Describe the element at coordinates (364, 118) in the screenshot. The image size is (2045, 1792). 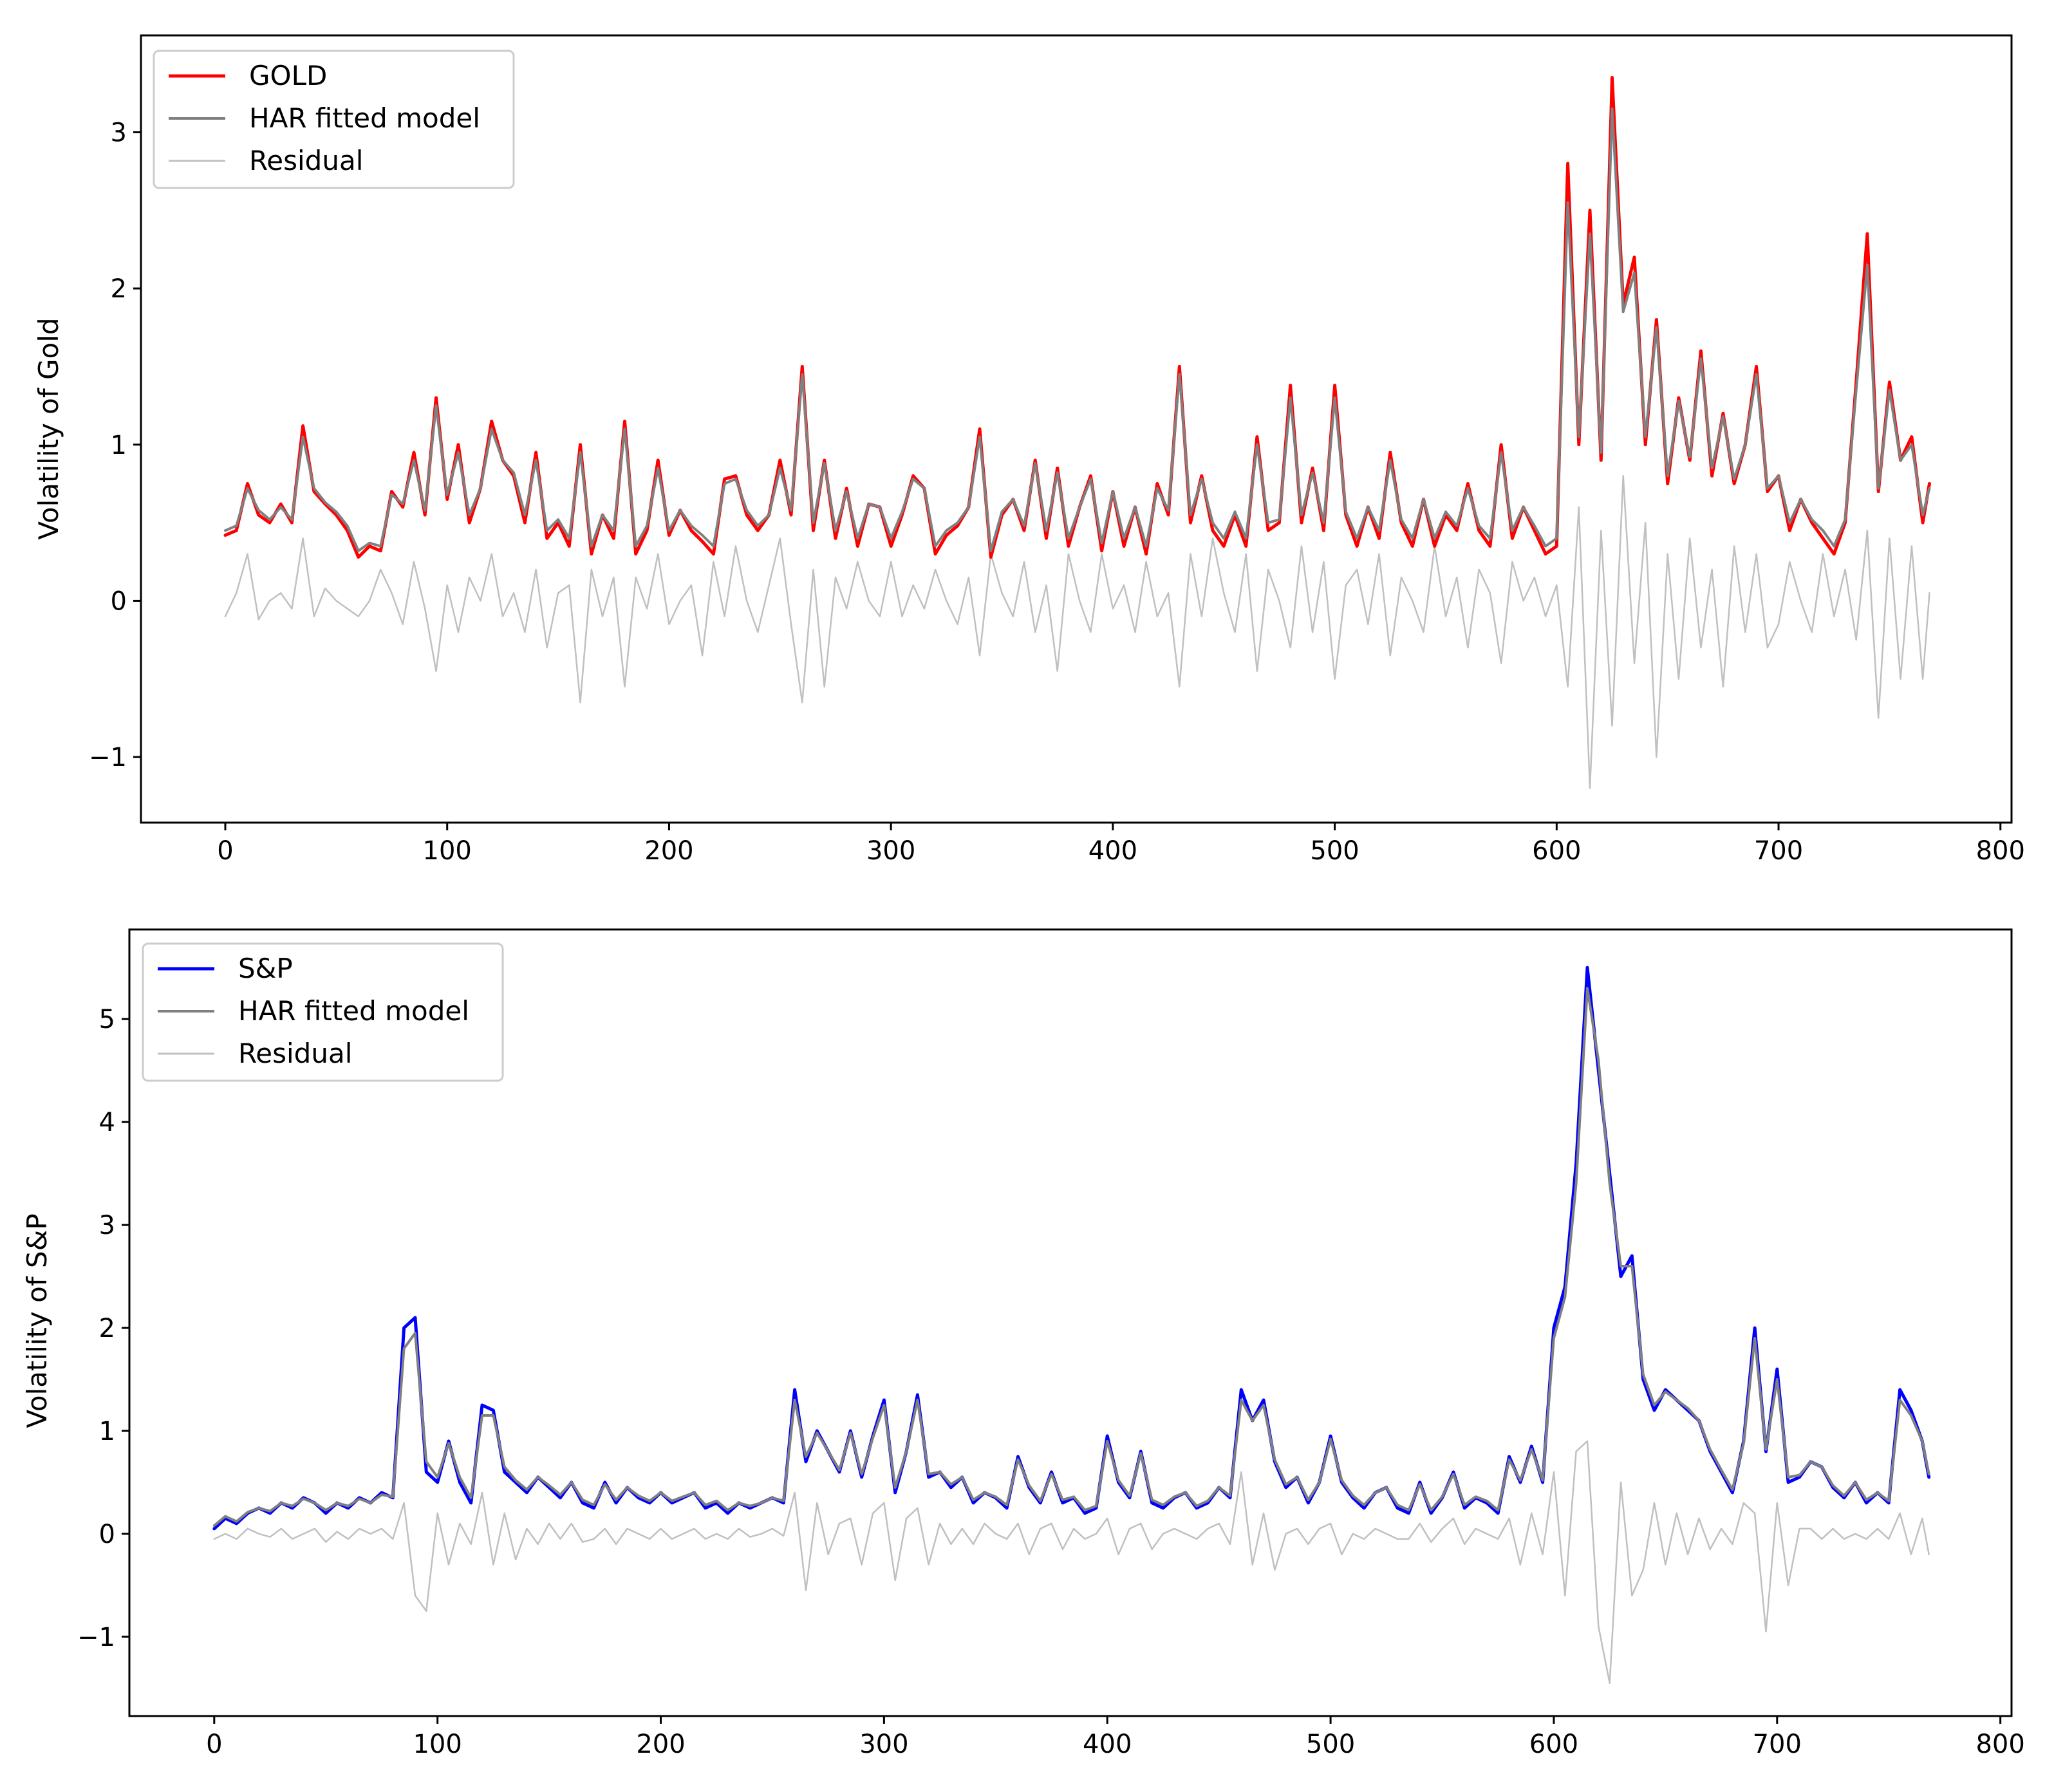
I see `gold-legend-label-har: HAR fitted model` at that location.